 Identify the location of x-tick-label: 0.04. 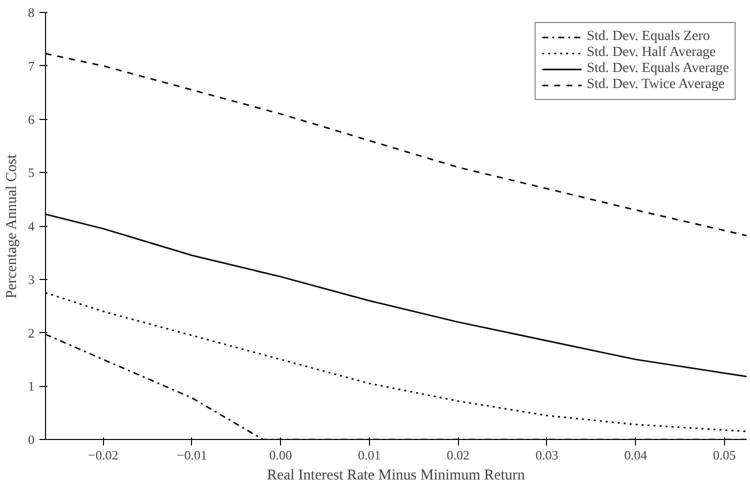
(636, 455).